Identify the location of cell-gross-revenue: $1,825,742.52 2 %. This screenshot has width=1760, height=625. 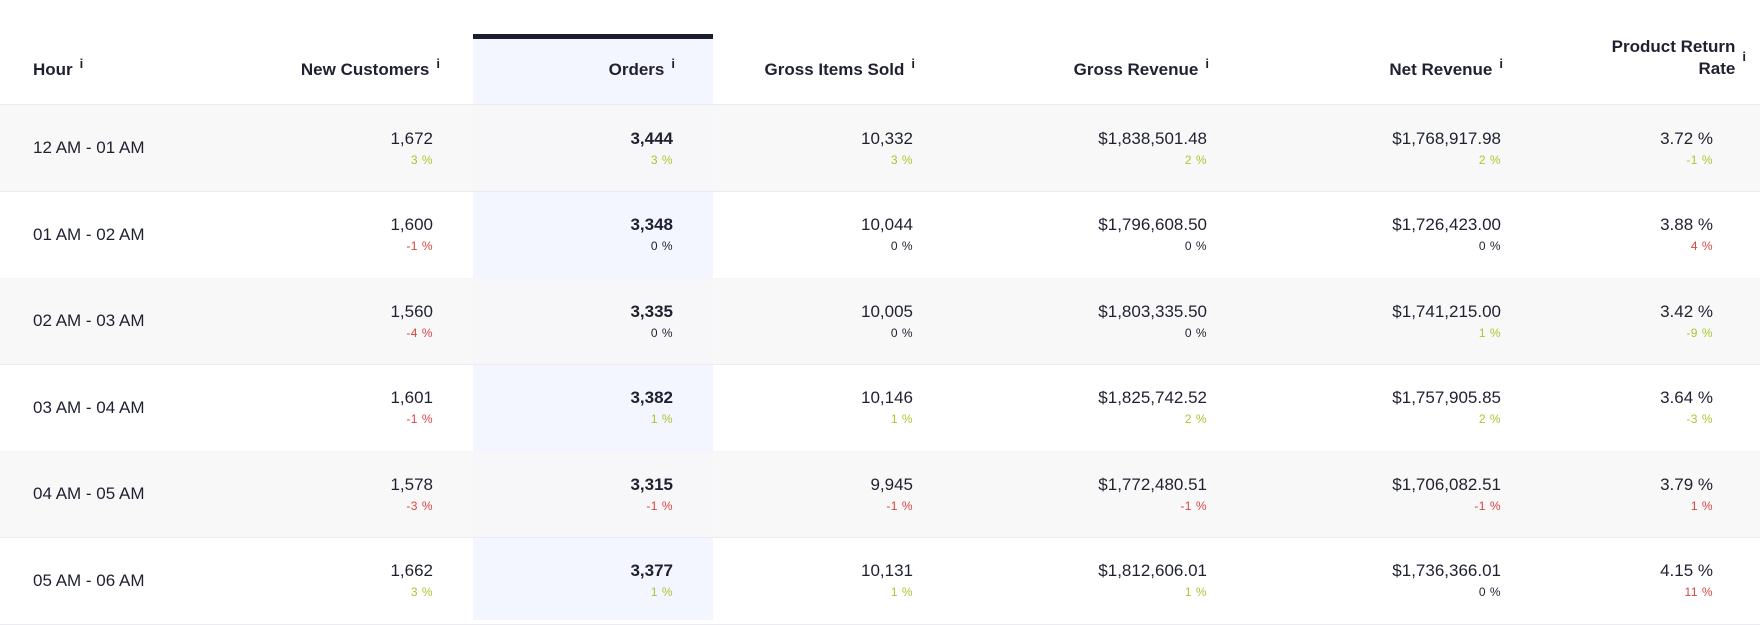
(1152, 408).